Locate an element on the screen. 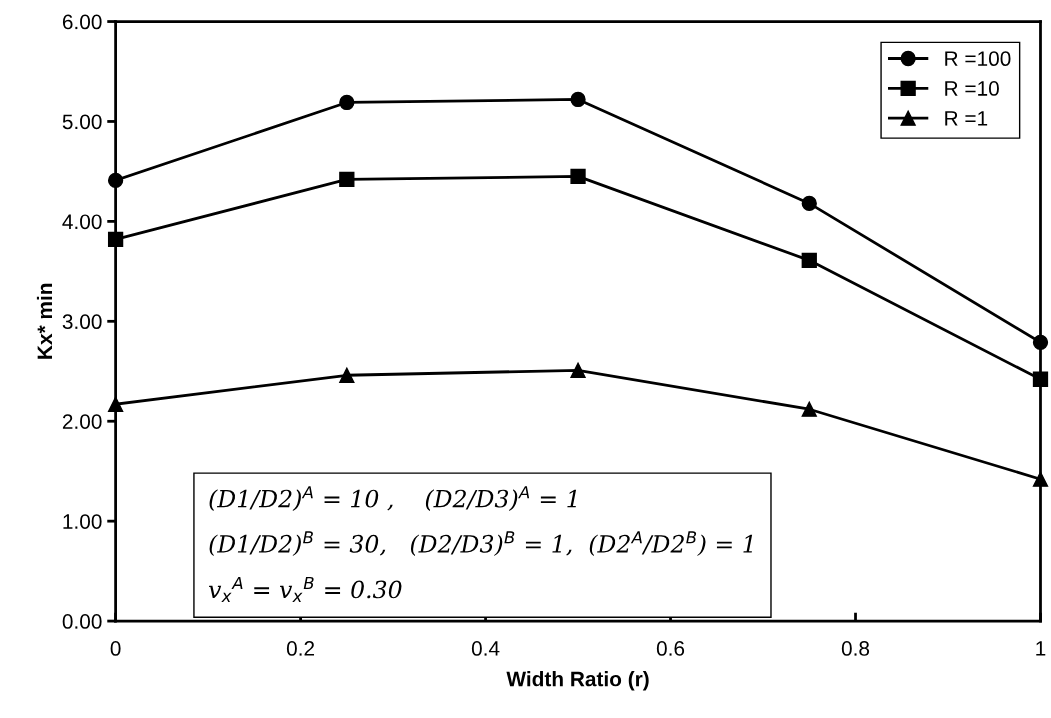 This screenshot has height=718, width=1051. legend-label: R =1 is located at coordinates (966, 118).